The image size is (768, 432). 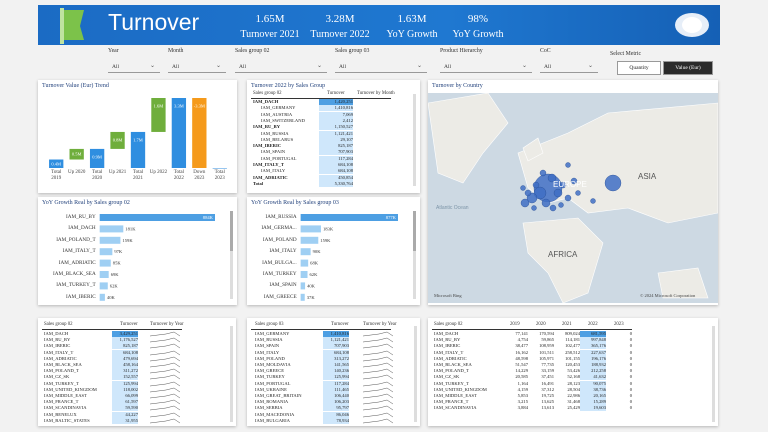 I want to click on row-value: 19,725, so click(x=547, y=395).